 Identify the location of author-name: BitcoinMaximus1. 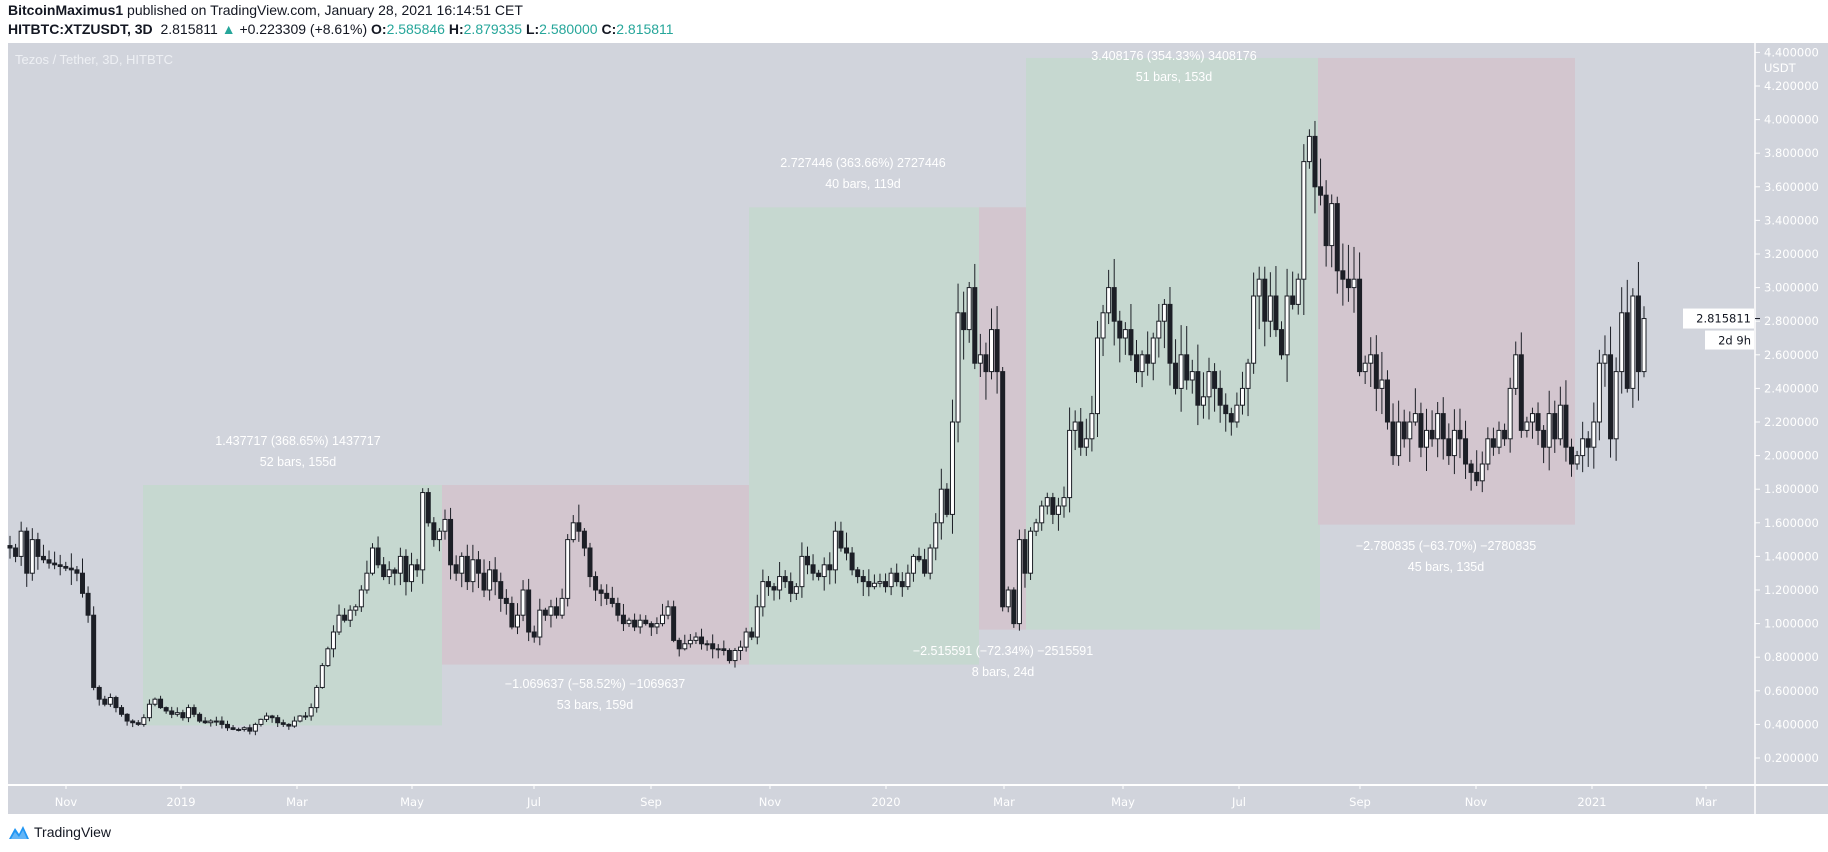
(66, 10).